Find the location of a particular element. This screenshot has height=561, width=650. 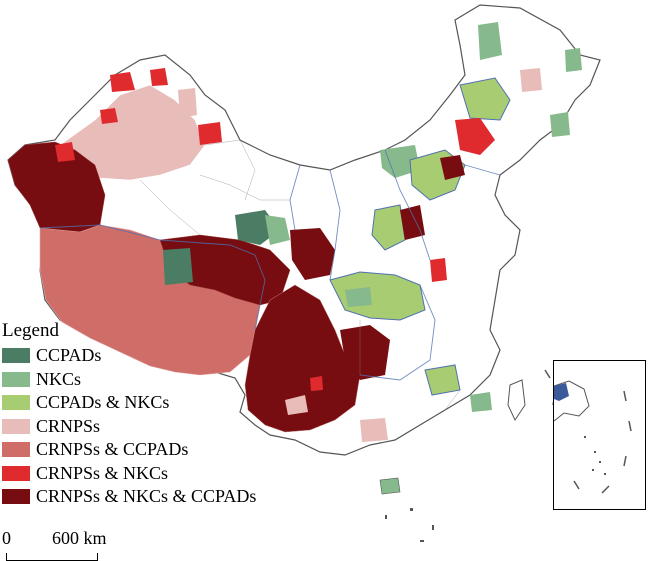

region-qinghai-green is located at coordinates (178, 266).